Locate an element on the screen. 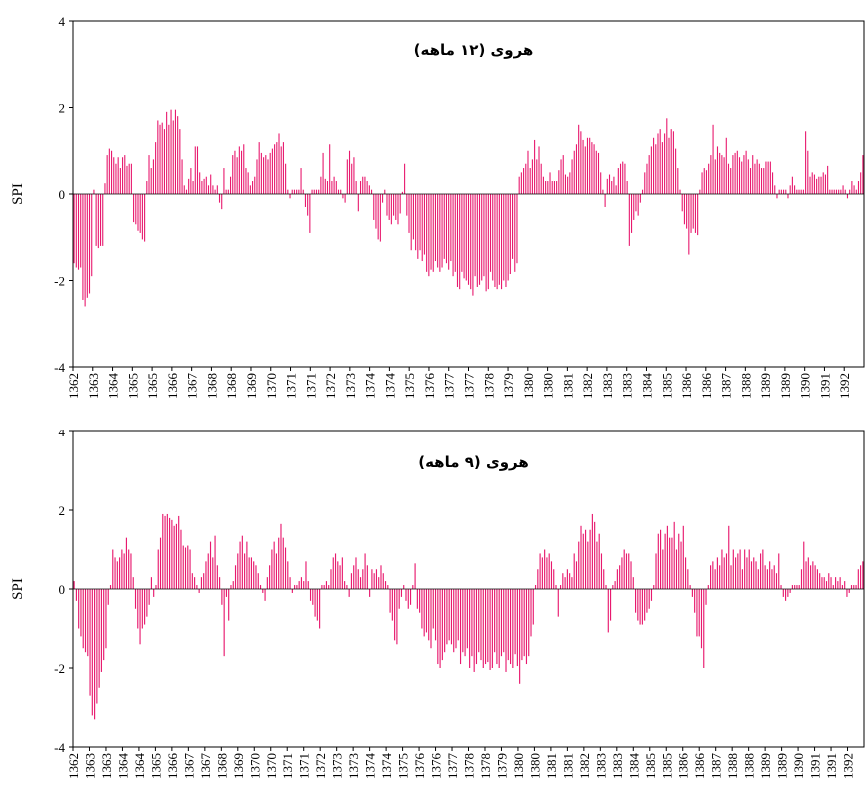  x-tick-label: 1376 is located at coordinates (429, 386).